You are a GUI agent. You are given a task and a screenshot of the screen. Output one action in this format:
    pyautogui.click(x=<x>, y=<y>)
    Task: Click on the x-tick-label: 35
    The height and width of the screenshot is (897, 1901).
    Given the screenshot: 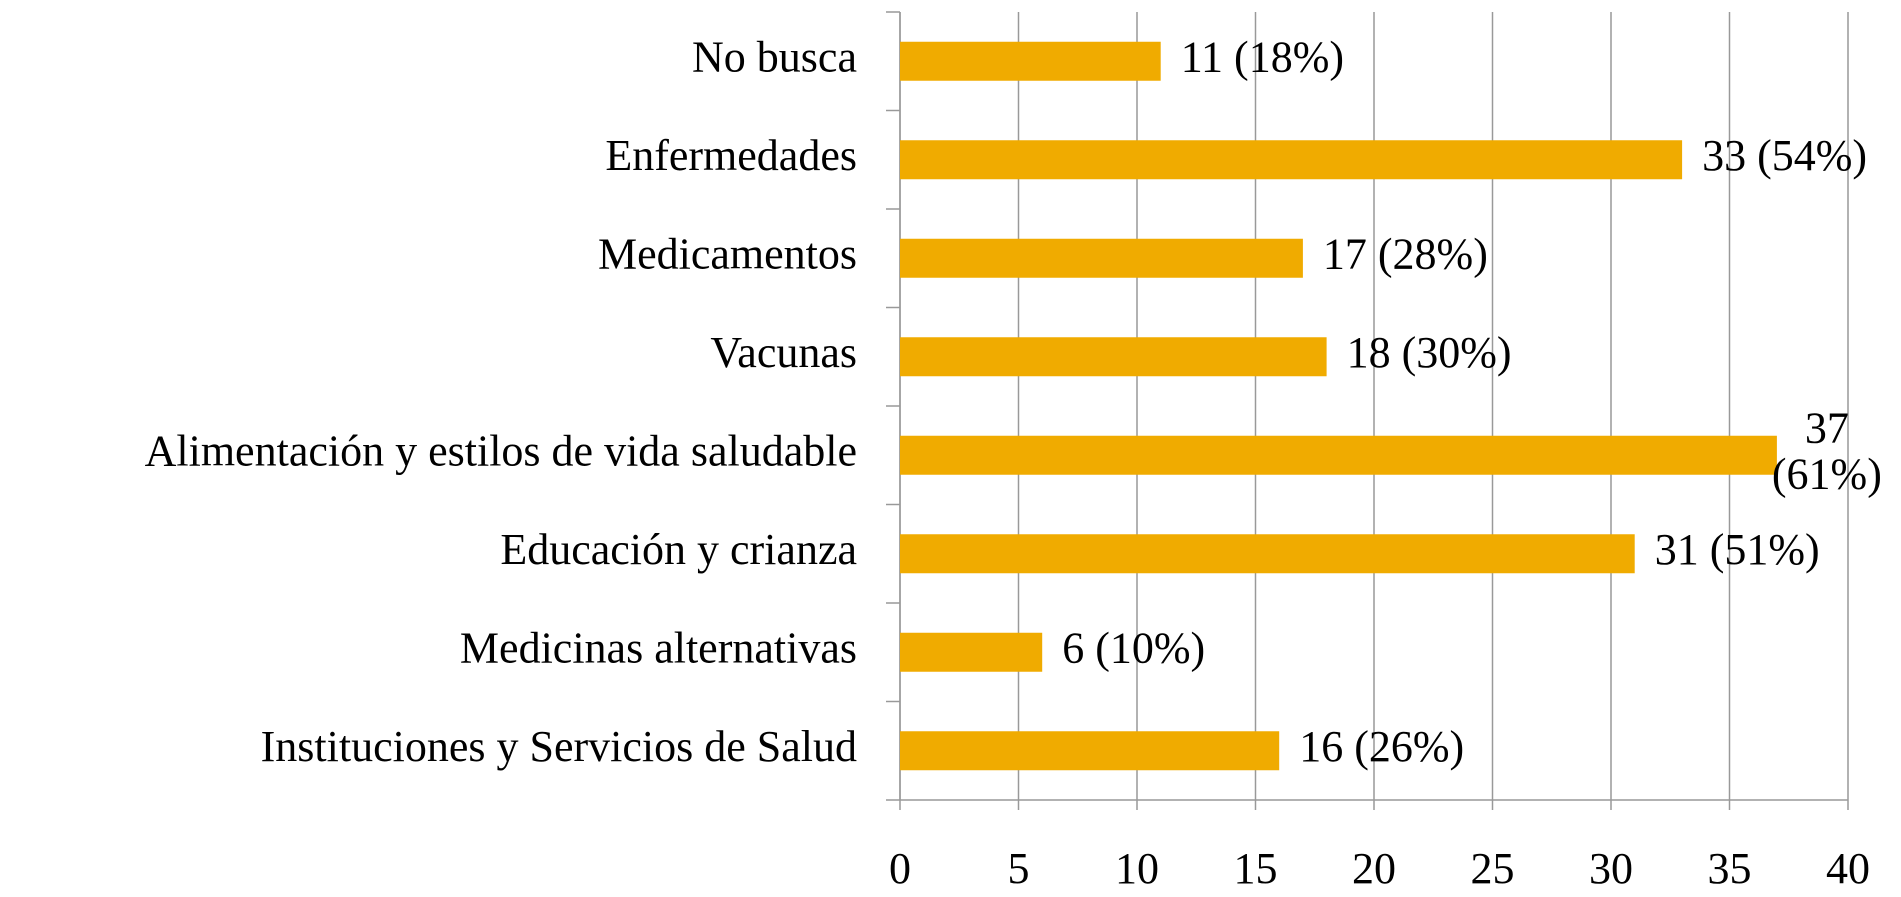 What is the action you would take?
    pyautogui.click(x=1730, y=868)
    